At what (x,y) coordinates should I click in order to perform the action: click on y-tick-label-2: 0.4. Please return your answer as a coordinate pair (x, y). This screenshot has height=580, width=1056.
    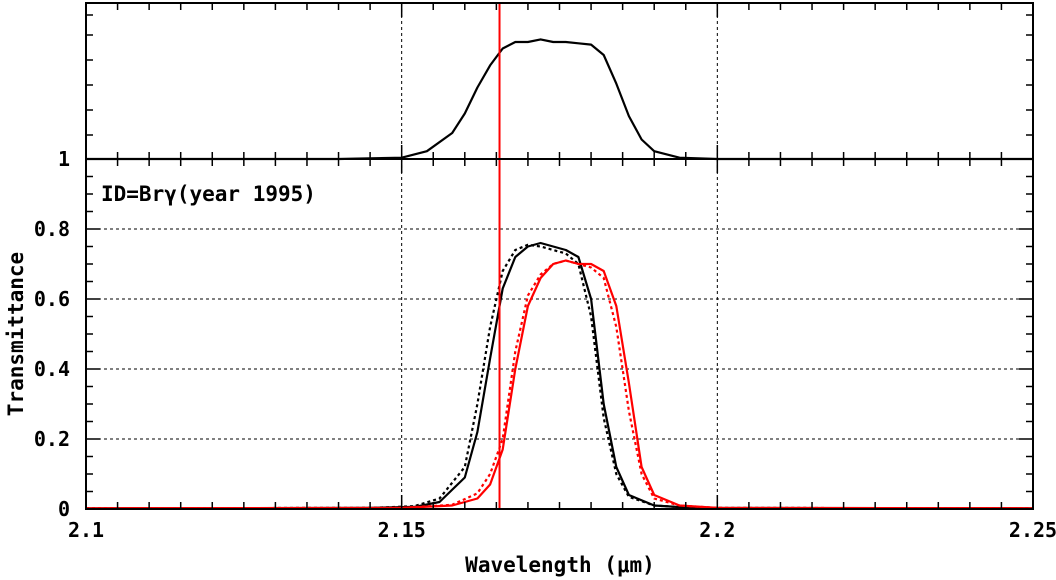
    Looking at the image, I should click on (52, 369).